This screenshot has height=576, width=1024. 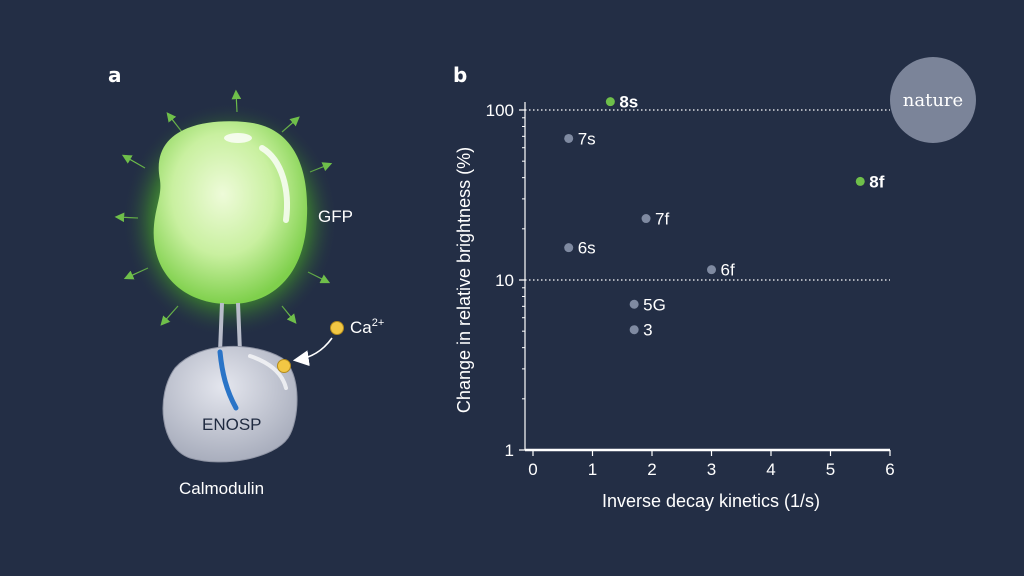 What do you see at coordinates (592, 469) in the screenshot?
I see `x-tick-label: 1` at bounding box center [592, 469].